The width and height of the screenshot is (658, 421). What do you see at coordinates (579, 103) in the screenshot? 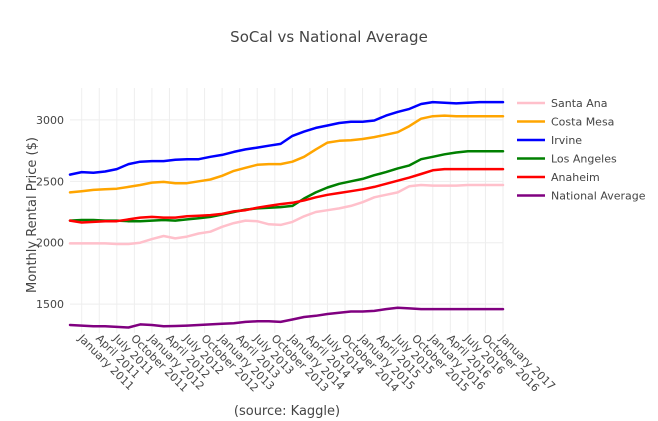
I see `legend-label: Santa Ana` at bounding box center [579, 103].